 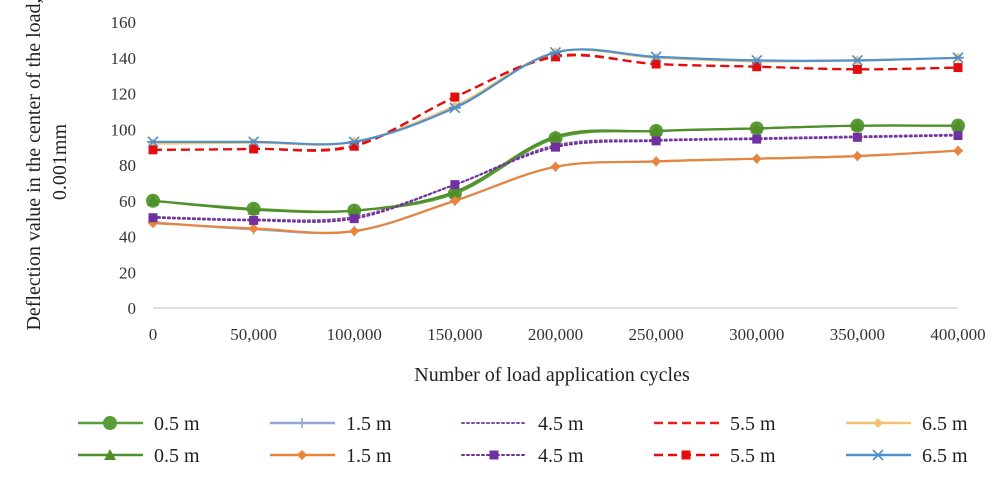 What do you see at coordinates (656, 334) in the screenshot?
I see `x-tick-label: 250,000` at bounding box center [656, 334].